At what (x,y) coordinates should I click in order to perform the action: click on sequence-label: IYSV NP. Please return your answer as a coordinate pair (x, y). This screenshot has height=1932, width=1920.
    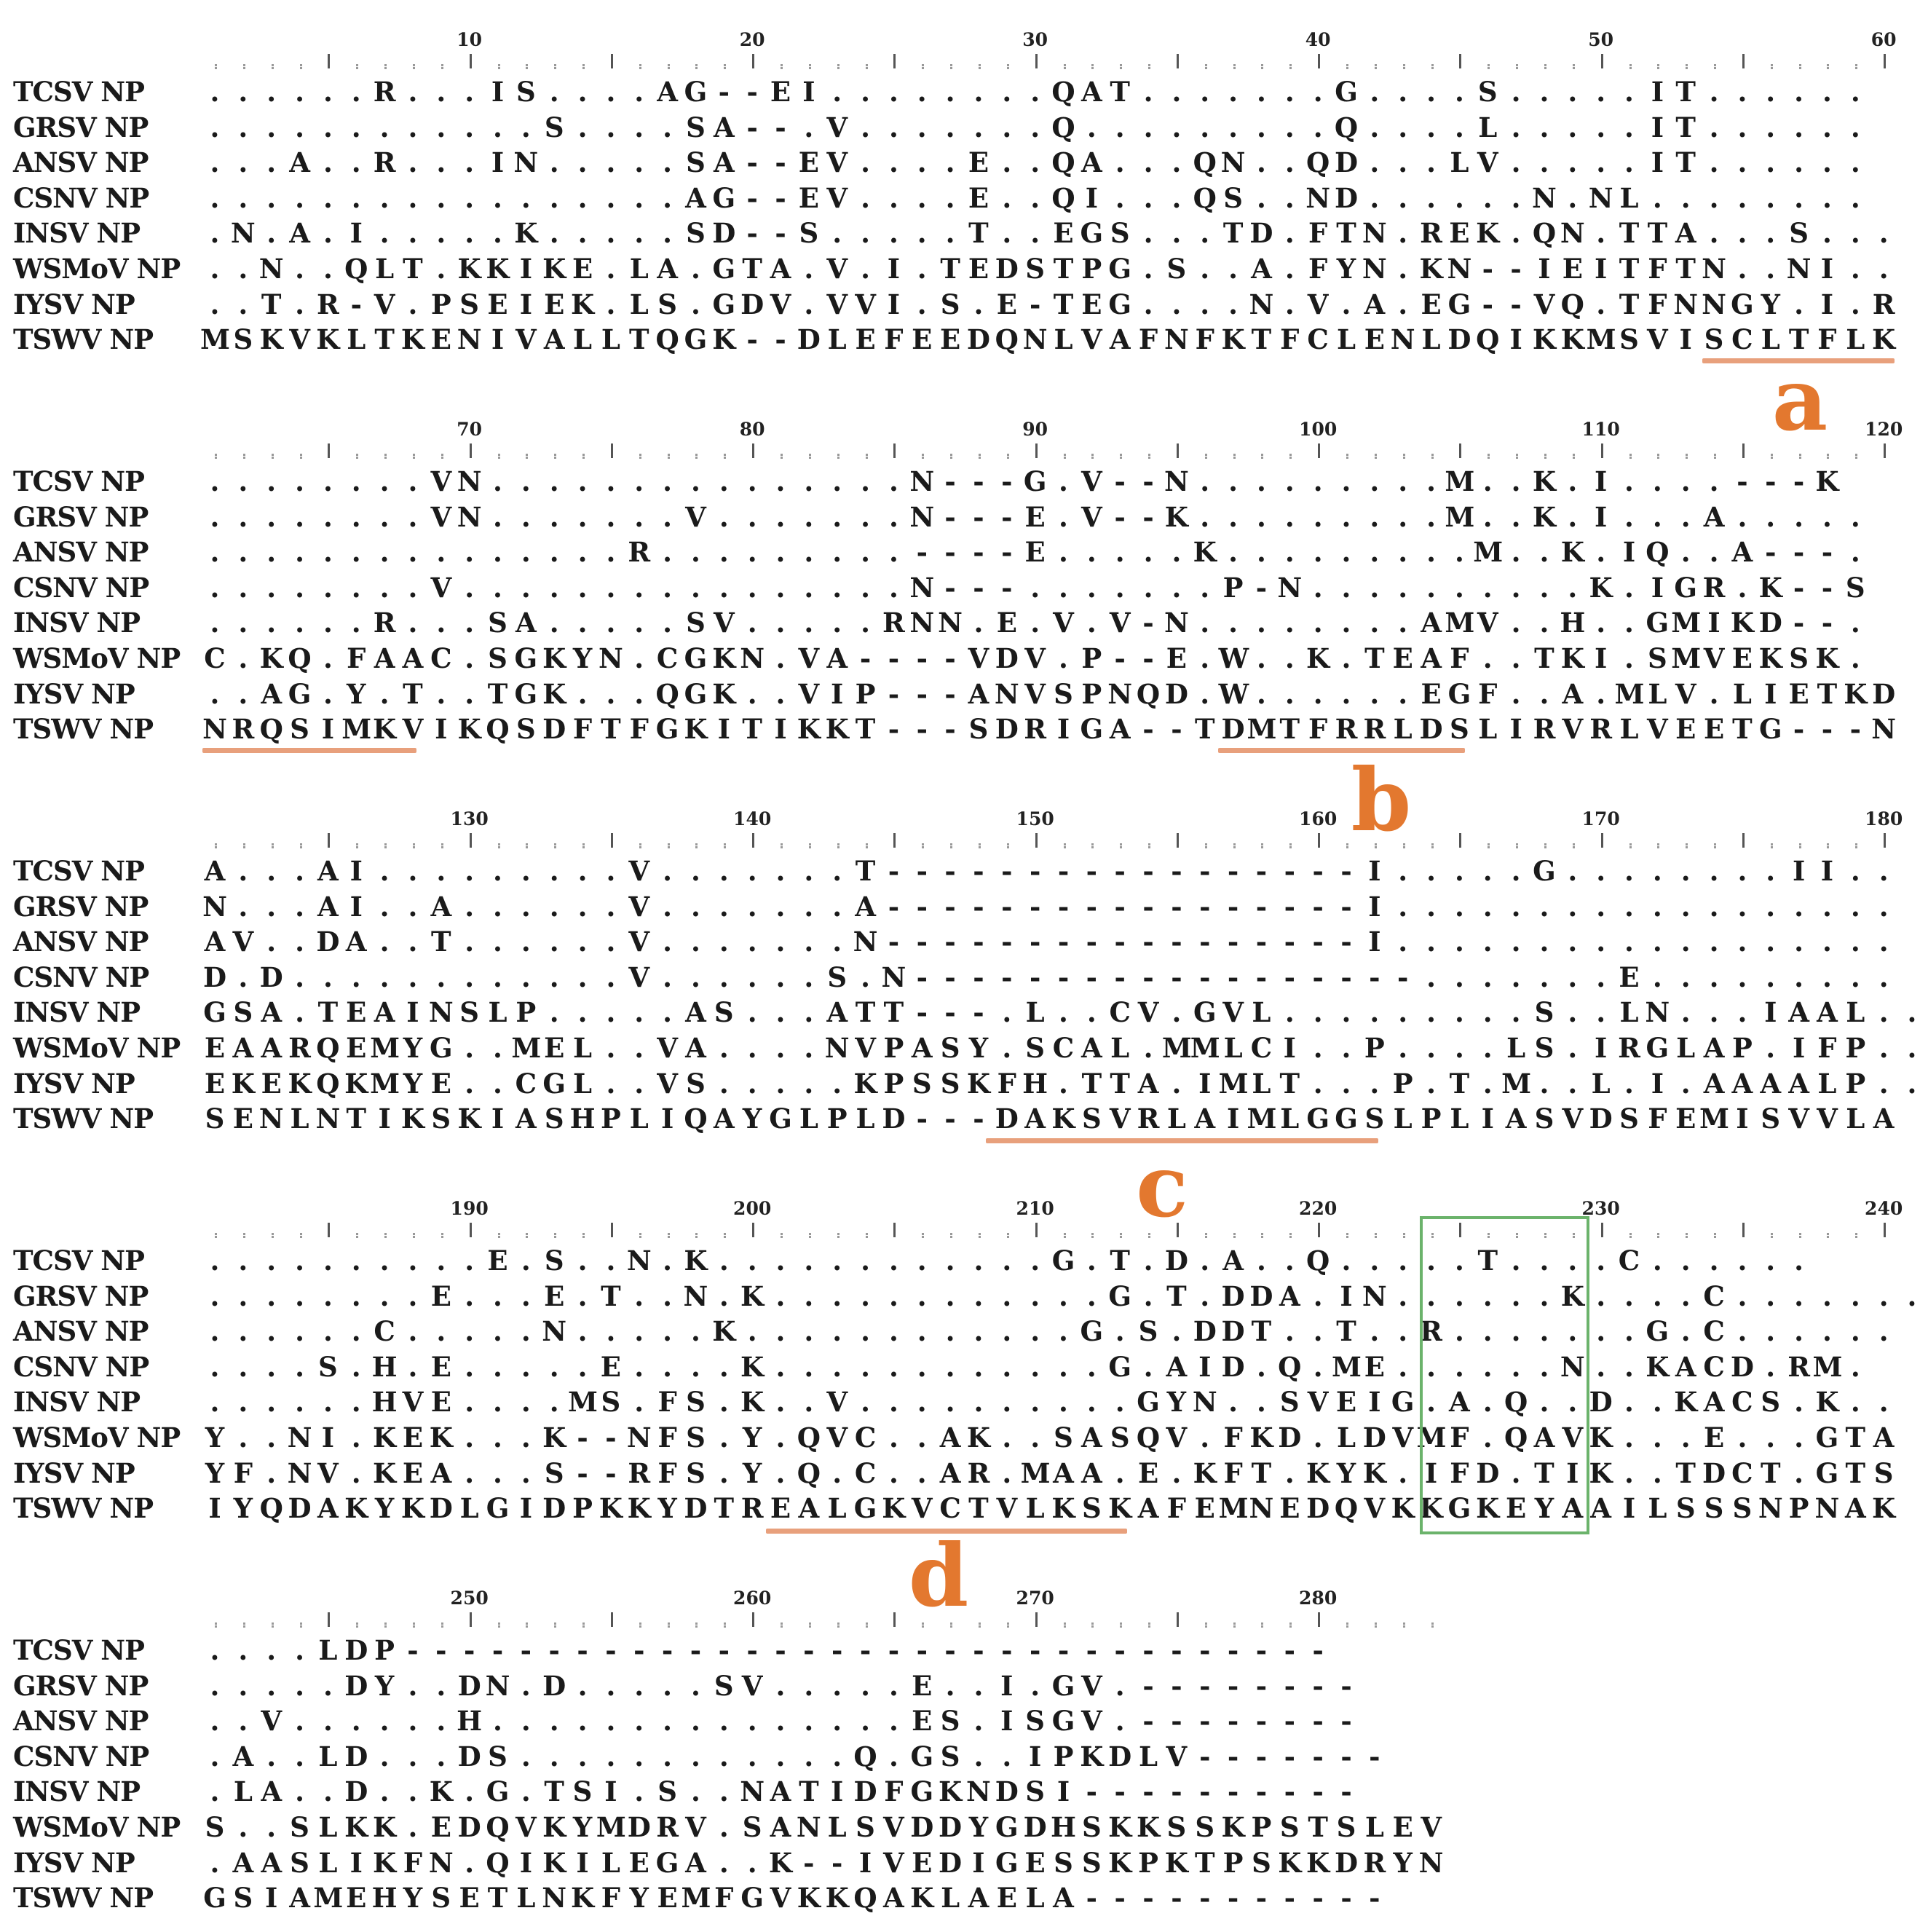
    Looking at the image, I should click on (74, 304).